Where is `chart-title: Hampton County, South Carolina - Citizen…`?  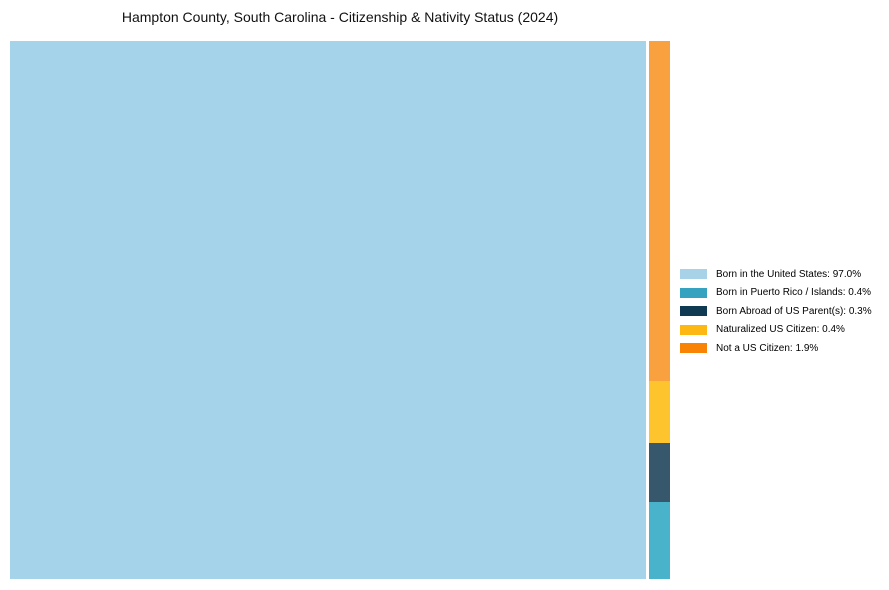 chart-title: Hampton County, South Carolina - Citizen… is located at coordinates (340, 17).